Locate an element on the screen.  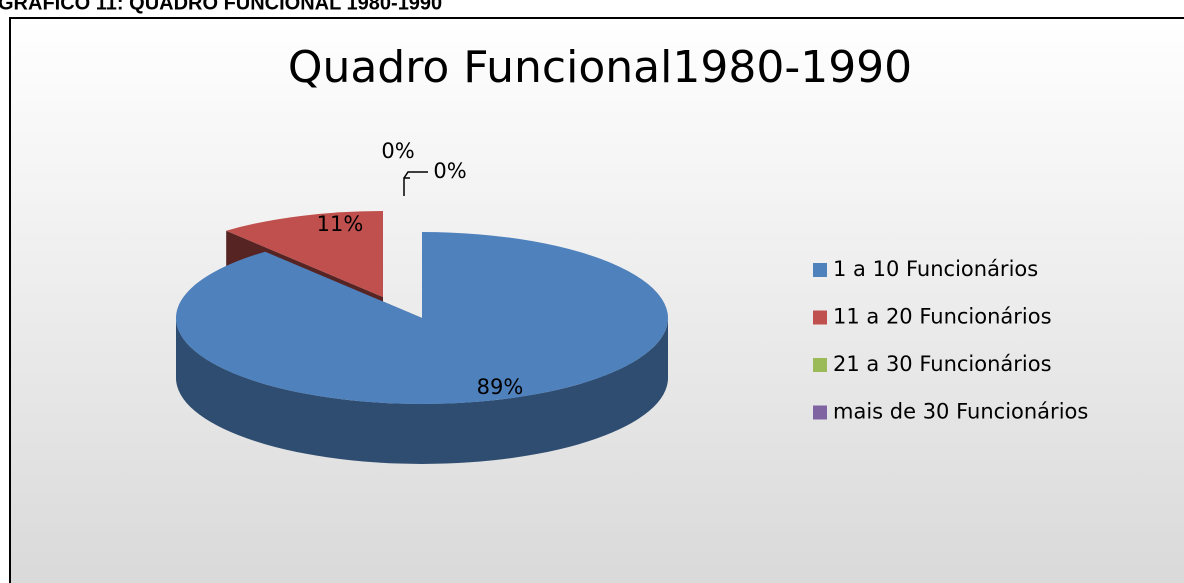
slice-side is located at coordinates (422, 391).